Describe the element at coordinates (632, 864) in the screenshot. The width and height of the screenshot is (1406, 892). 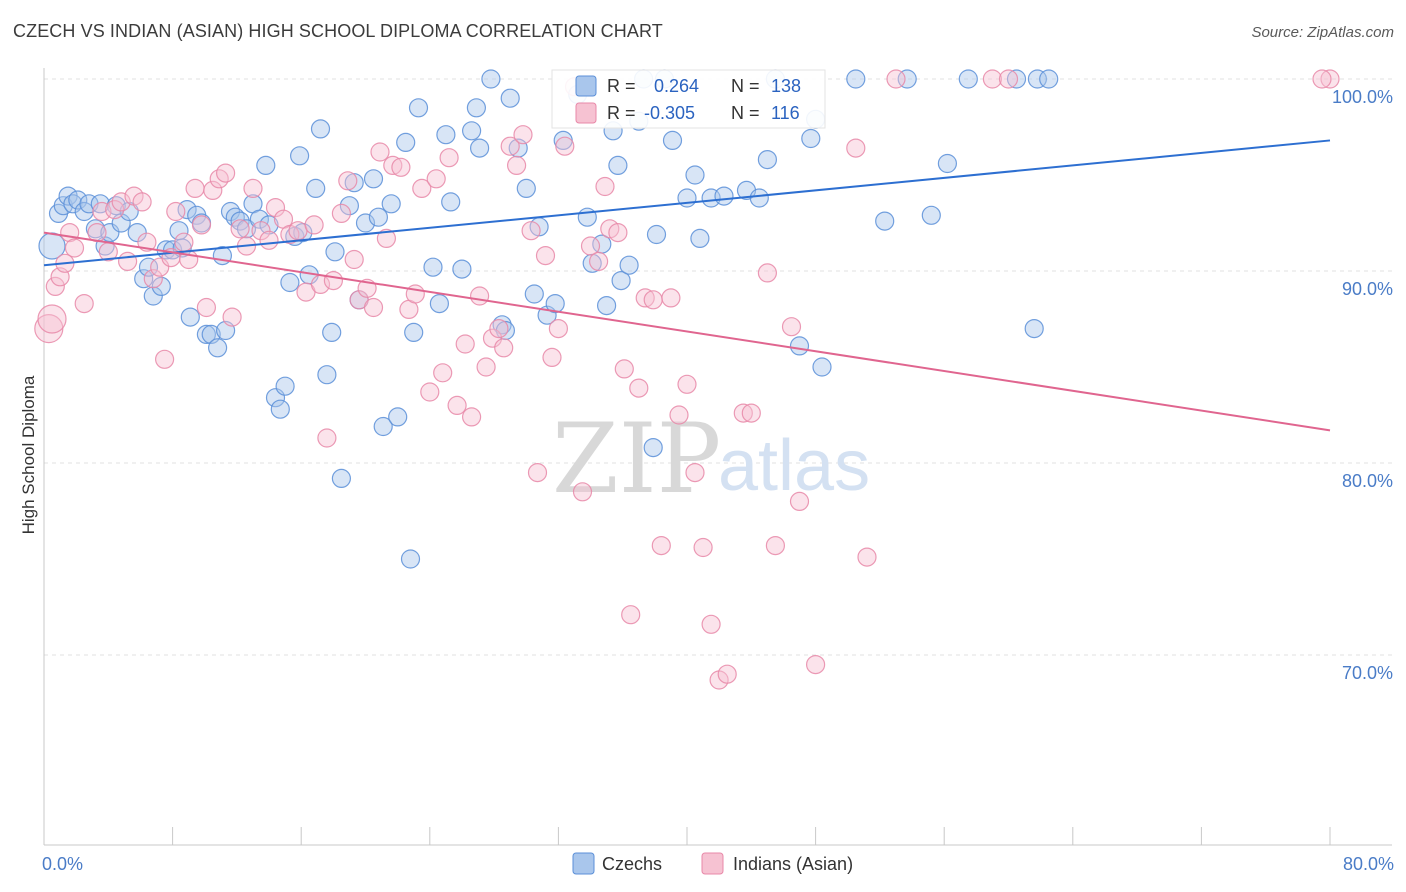
I see `legend-bottom-czechs-label: Czechs` at that location.